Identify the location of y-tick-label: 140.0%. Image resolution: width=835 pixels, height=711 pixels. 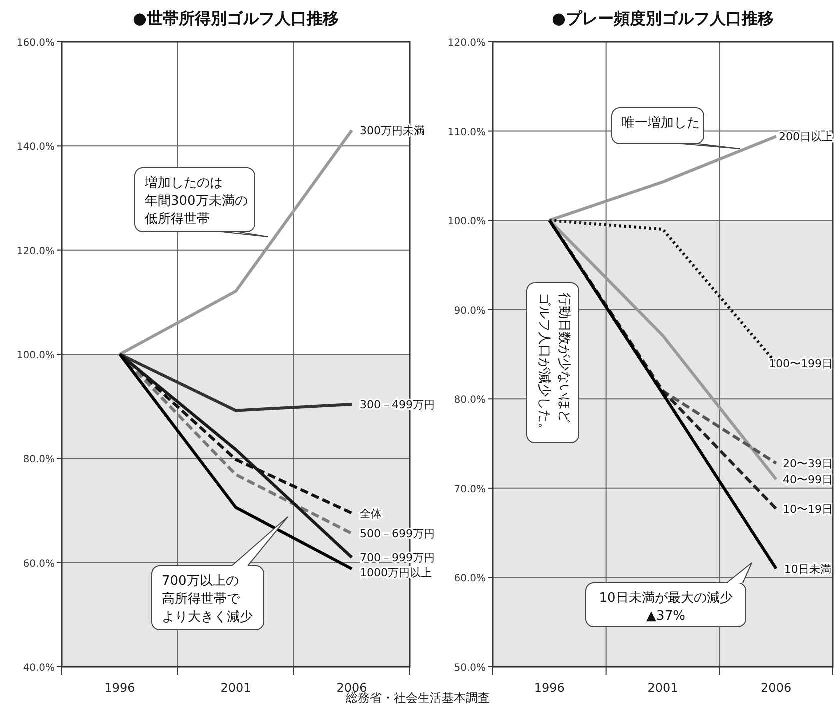
(35, 148).